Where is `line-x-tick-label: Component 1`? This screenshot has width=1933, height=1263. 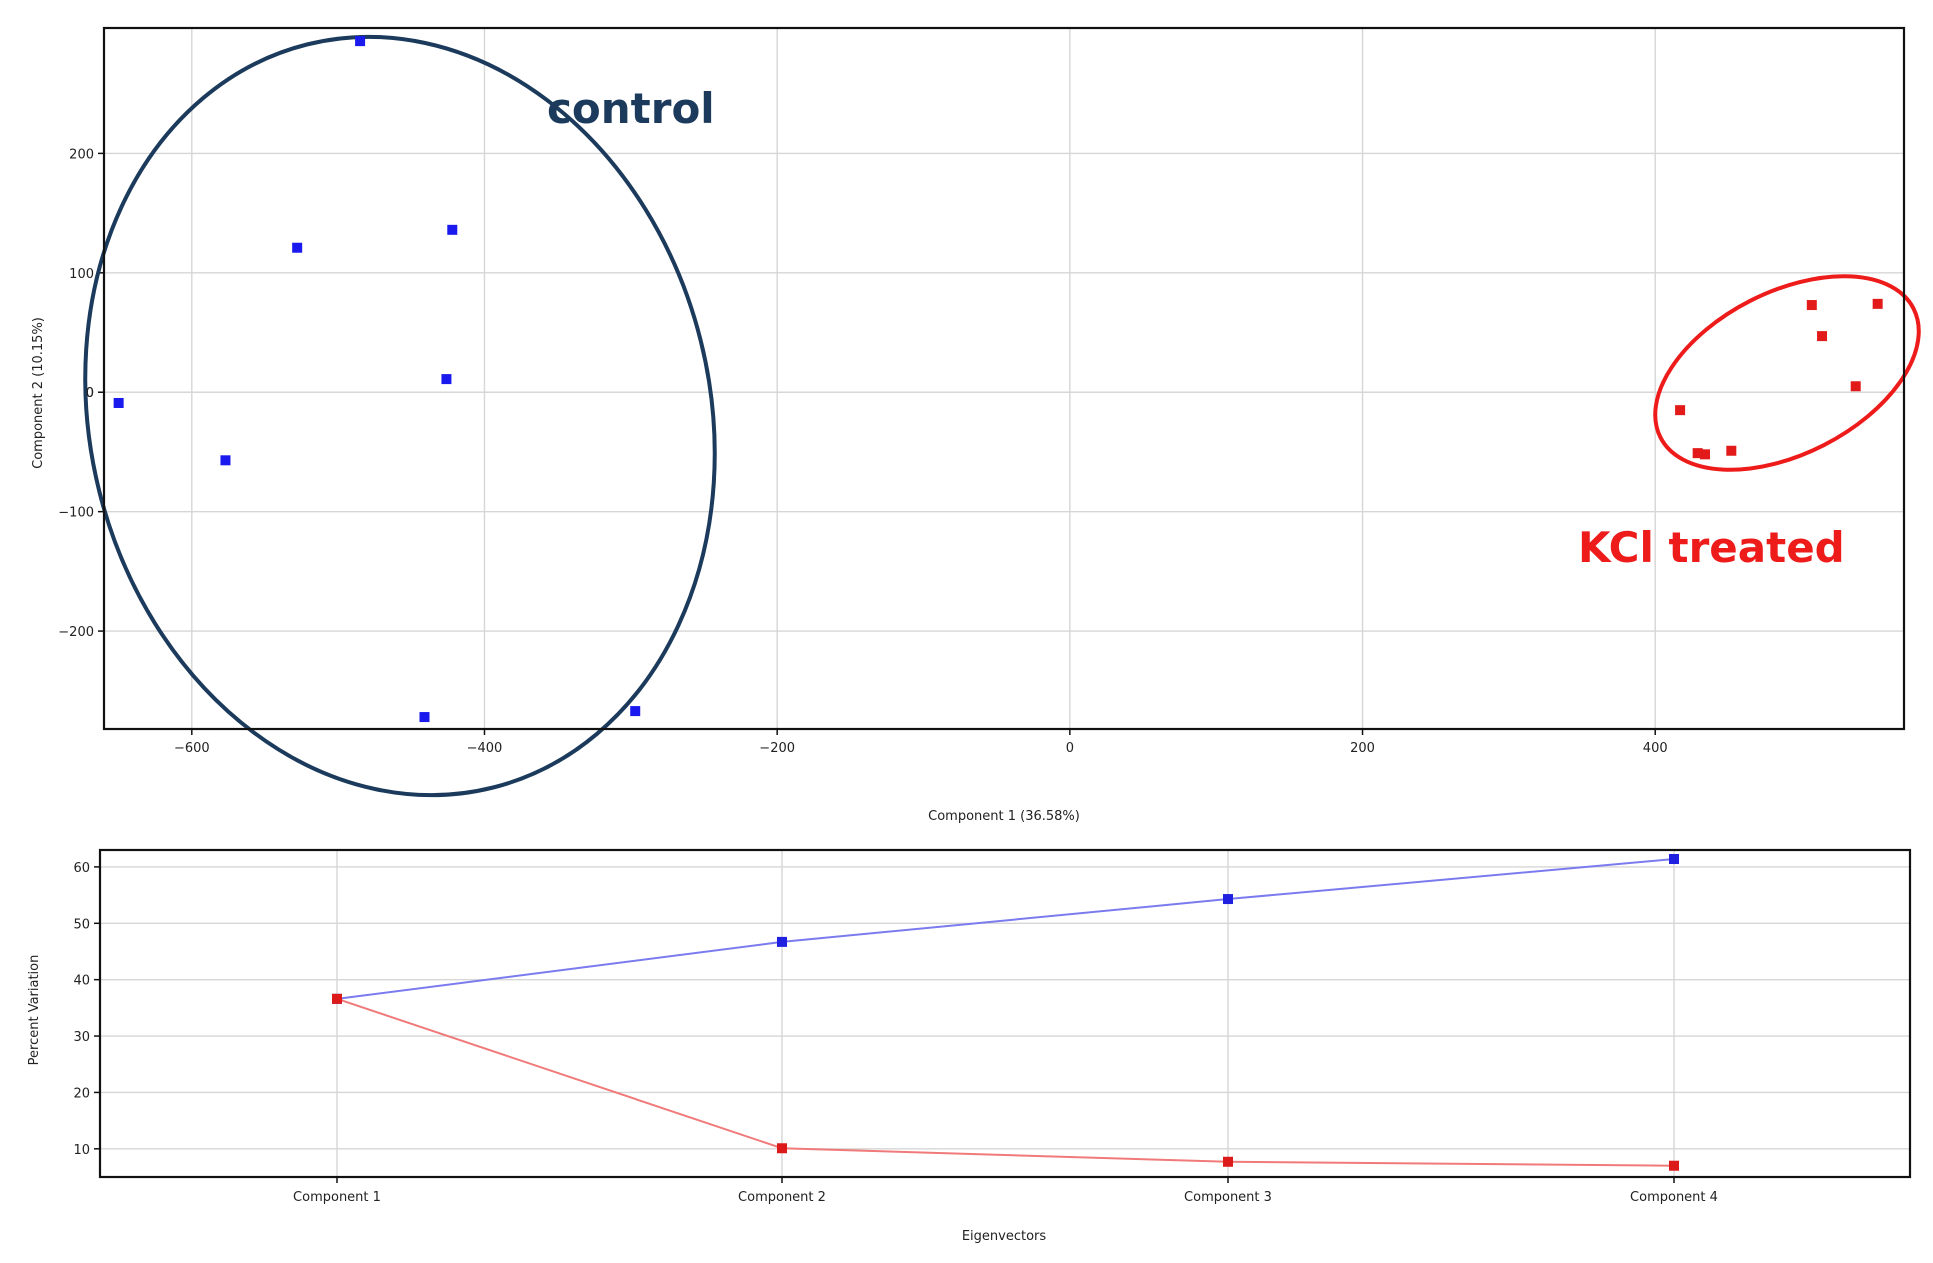 line-x-tick-label: Component 1 is located at coordinates (337, 1197).